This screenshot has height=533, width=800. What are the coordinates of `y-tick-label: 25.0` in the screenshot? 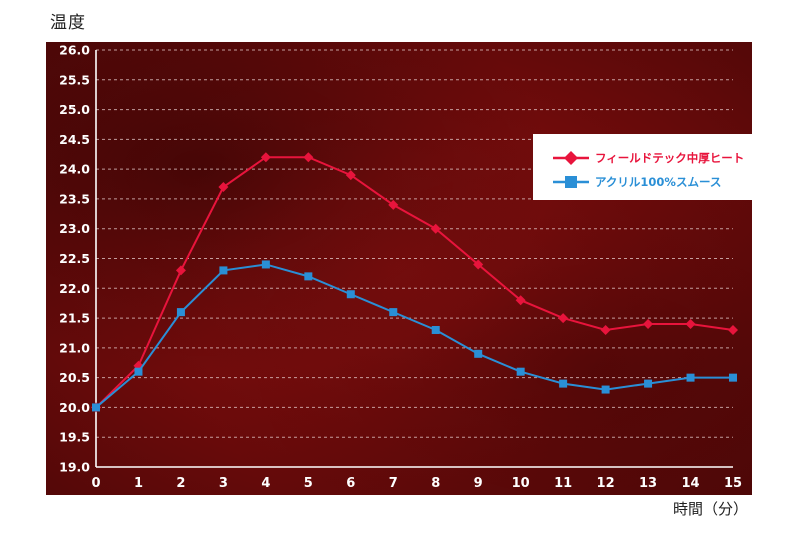 It's located at (74, 109).